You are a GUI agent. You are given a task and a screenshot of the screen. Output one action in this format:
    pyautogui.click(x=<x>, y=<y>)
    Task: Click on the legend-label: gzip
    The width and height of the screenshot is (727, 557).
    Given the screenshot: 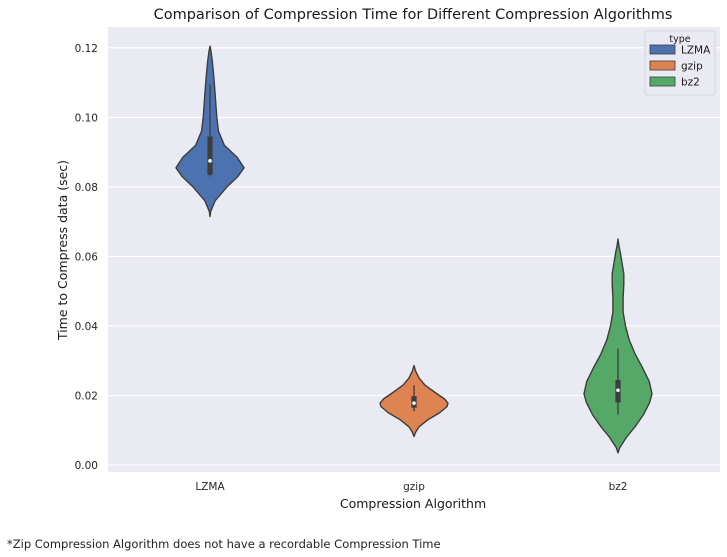 What is the action you would take?
    pyautogui.click(x=692, y=67)
    